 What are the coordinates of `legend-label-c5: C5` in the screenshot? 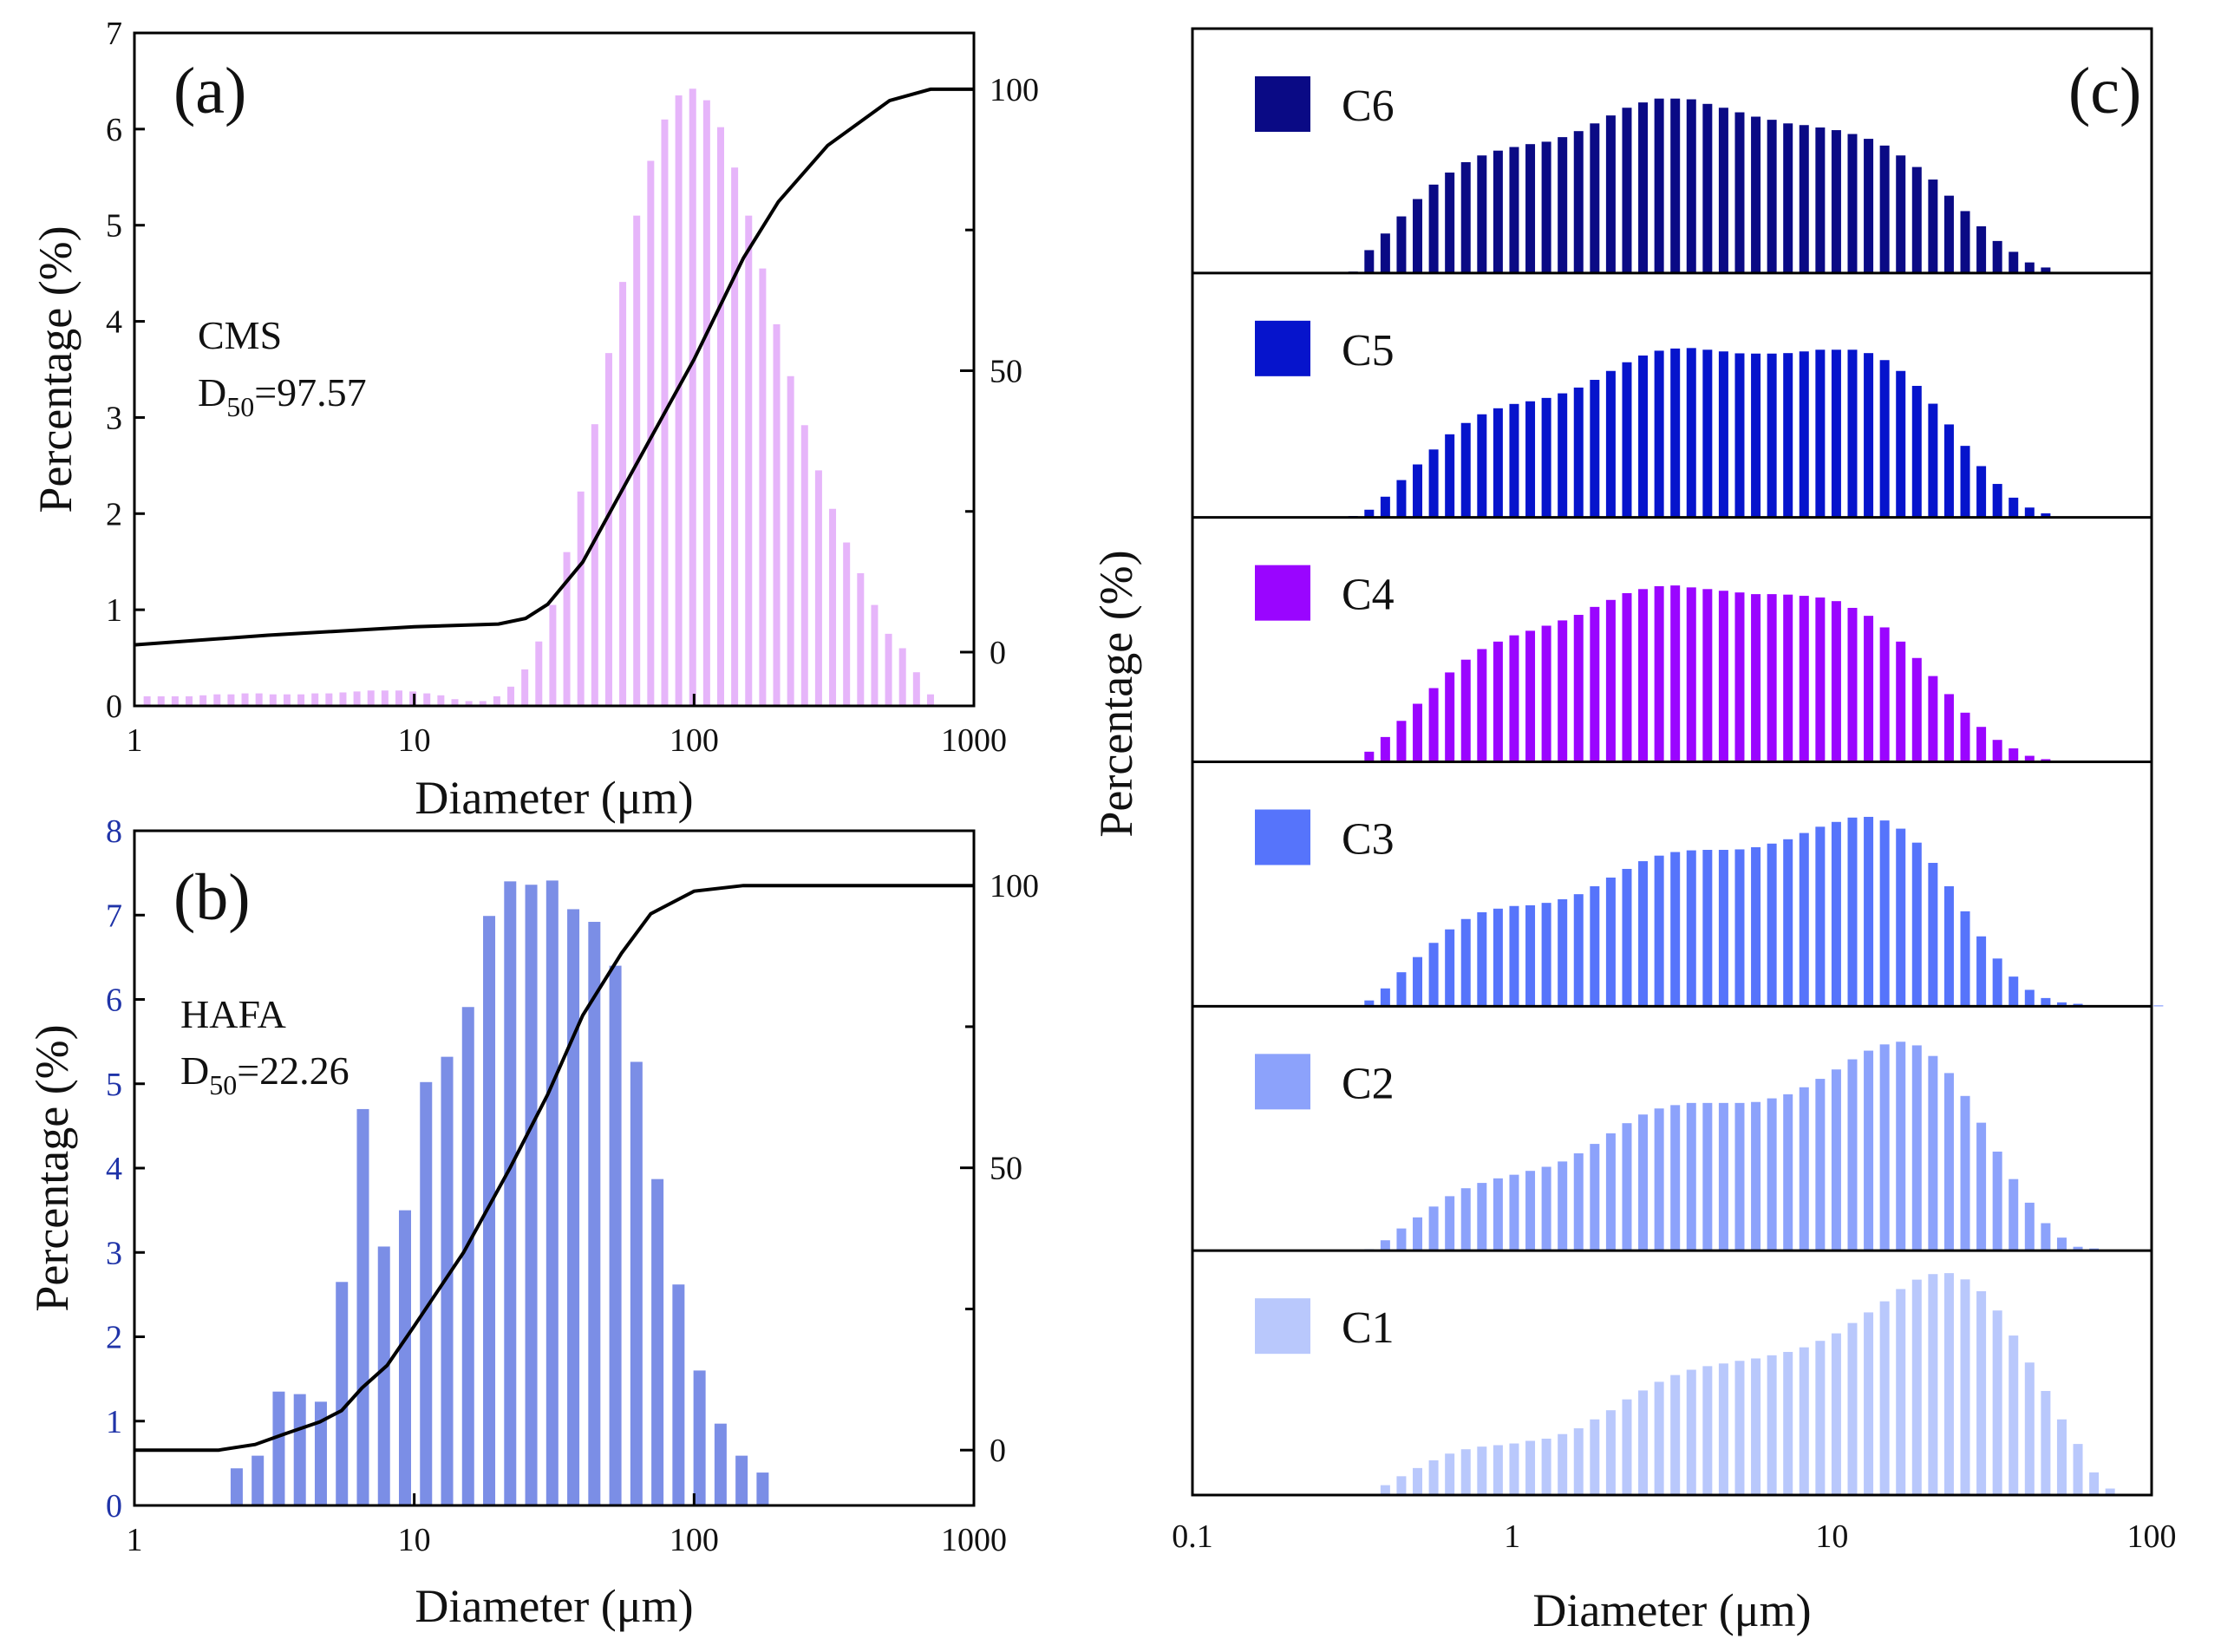 It's located at (1368, 351).